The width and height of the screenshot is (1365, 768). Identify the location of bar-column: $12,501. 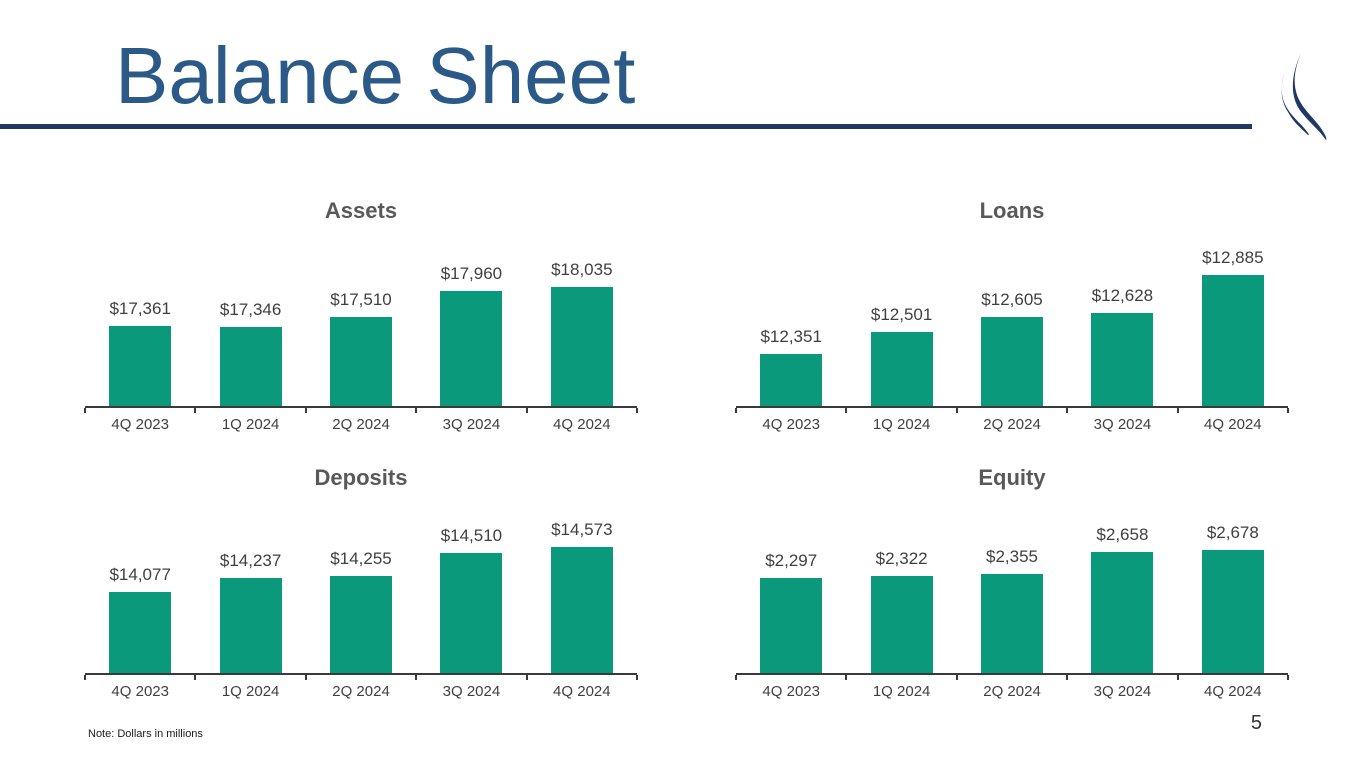
(901, 321).